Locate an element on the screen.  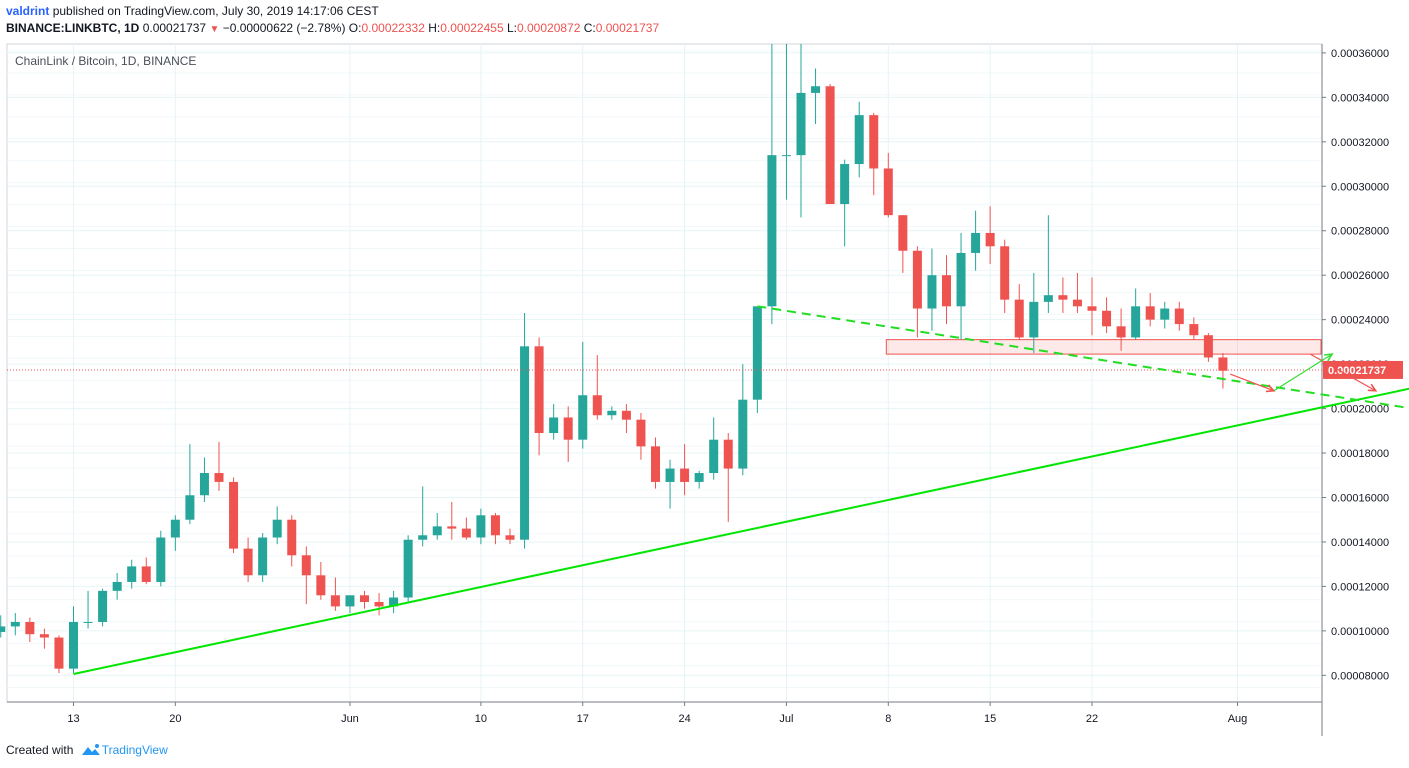
projection-arrowhead-red is located at coordinates (1372, 387).